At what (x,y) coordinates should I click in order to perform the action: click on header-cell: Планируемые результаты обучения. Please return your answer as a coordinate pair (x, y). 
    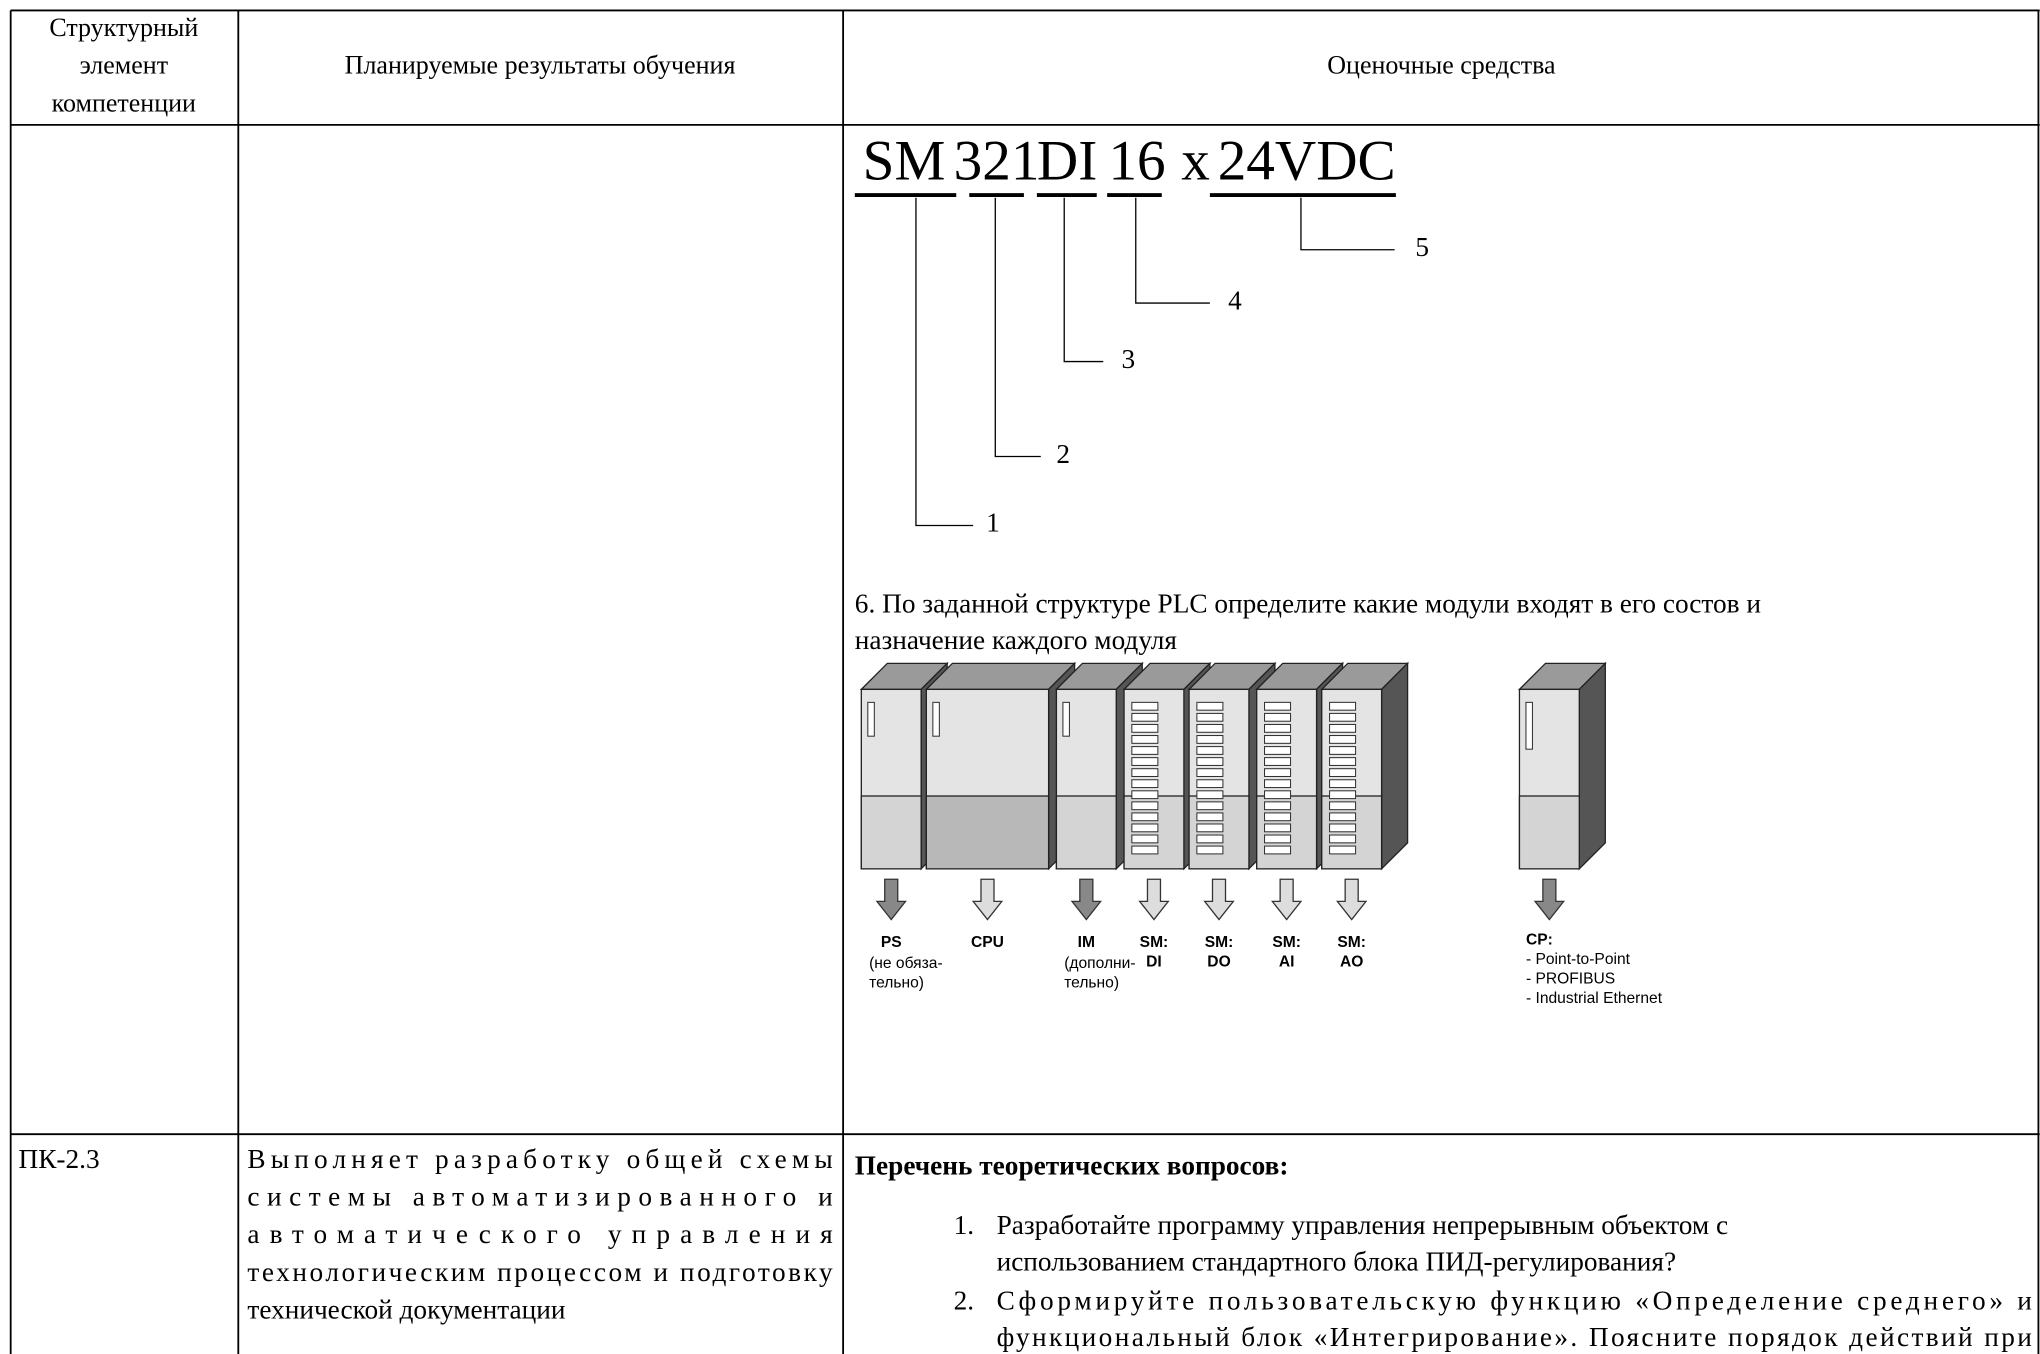
    Looking at the image, I should click on (540, 65).